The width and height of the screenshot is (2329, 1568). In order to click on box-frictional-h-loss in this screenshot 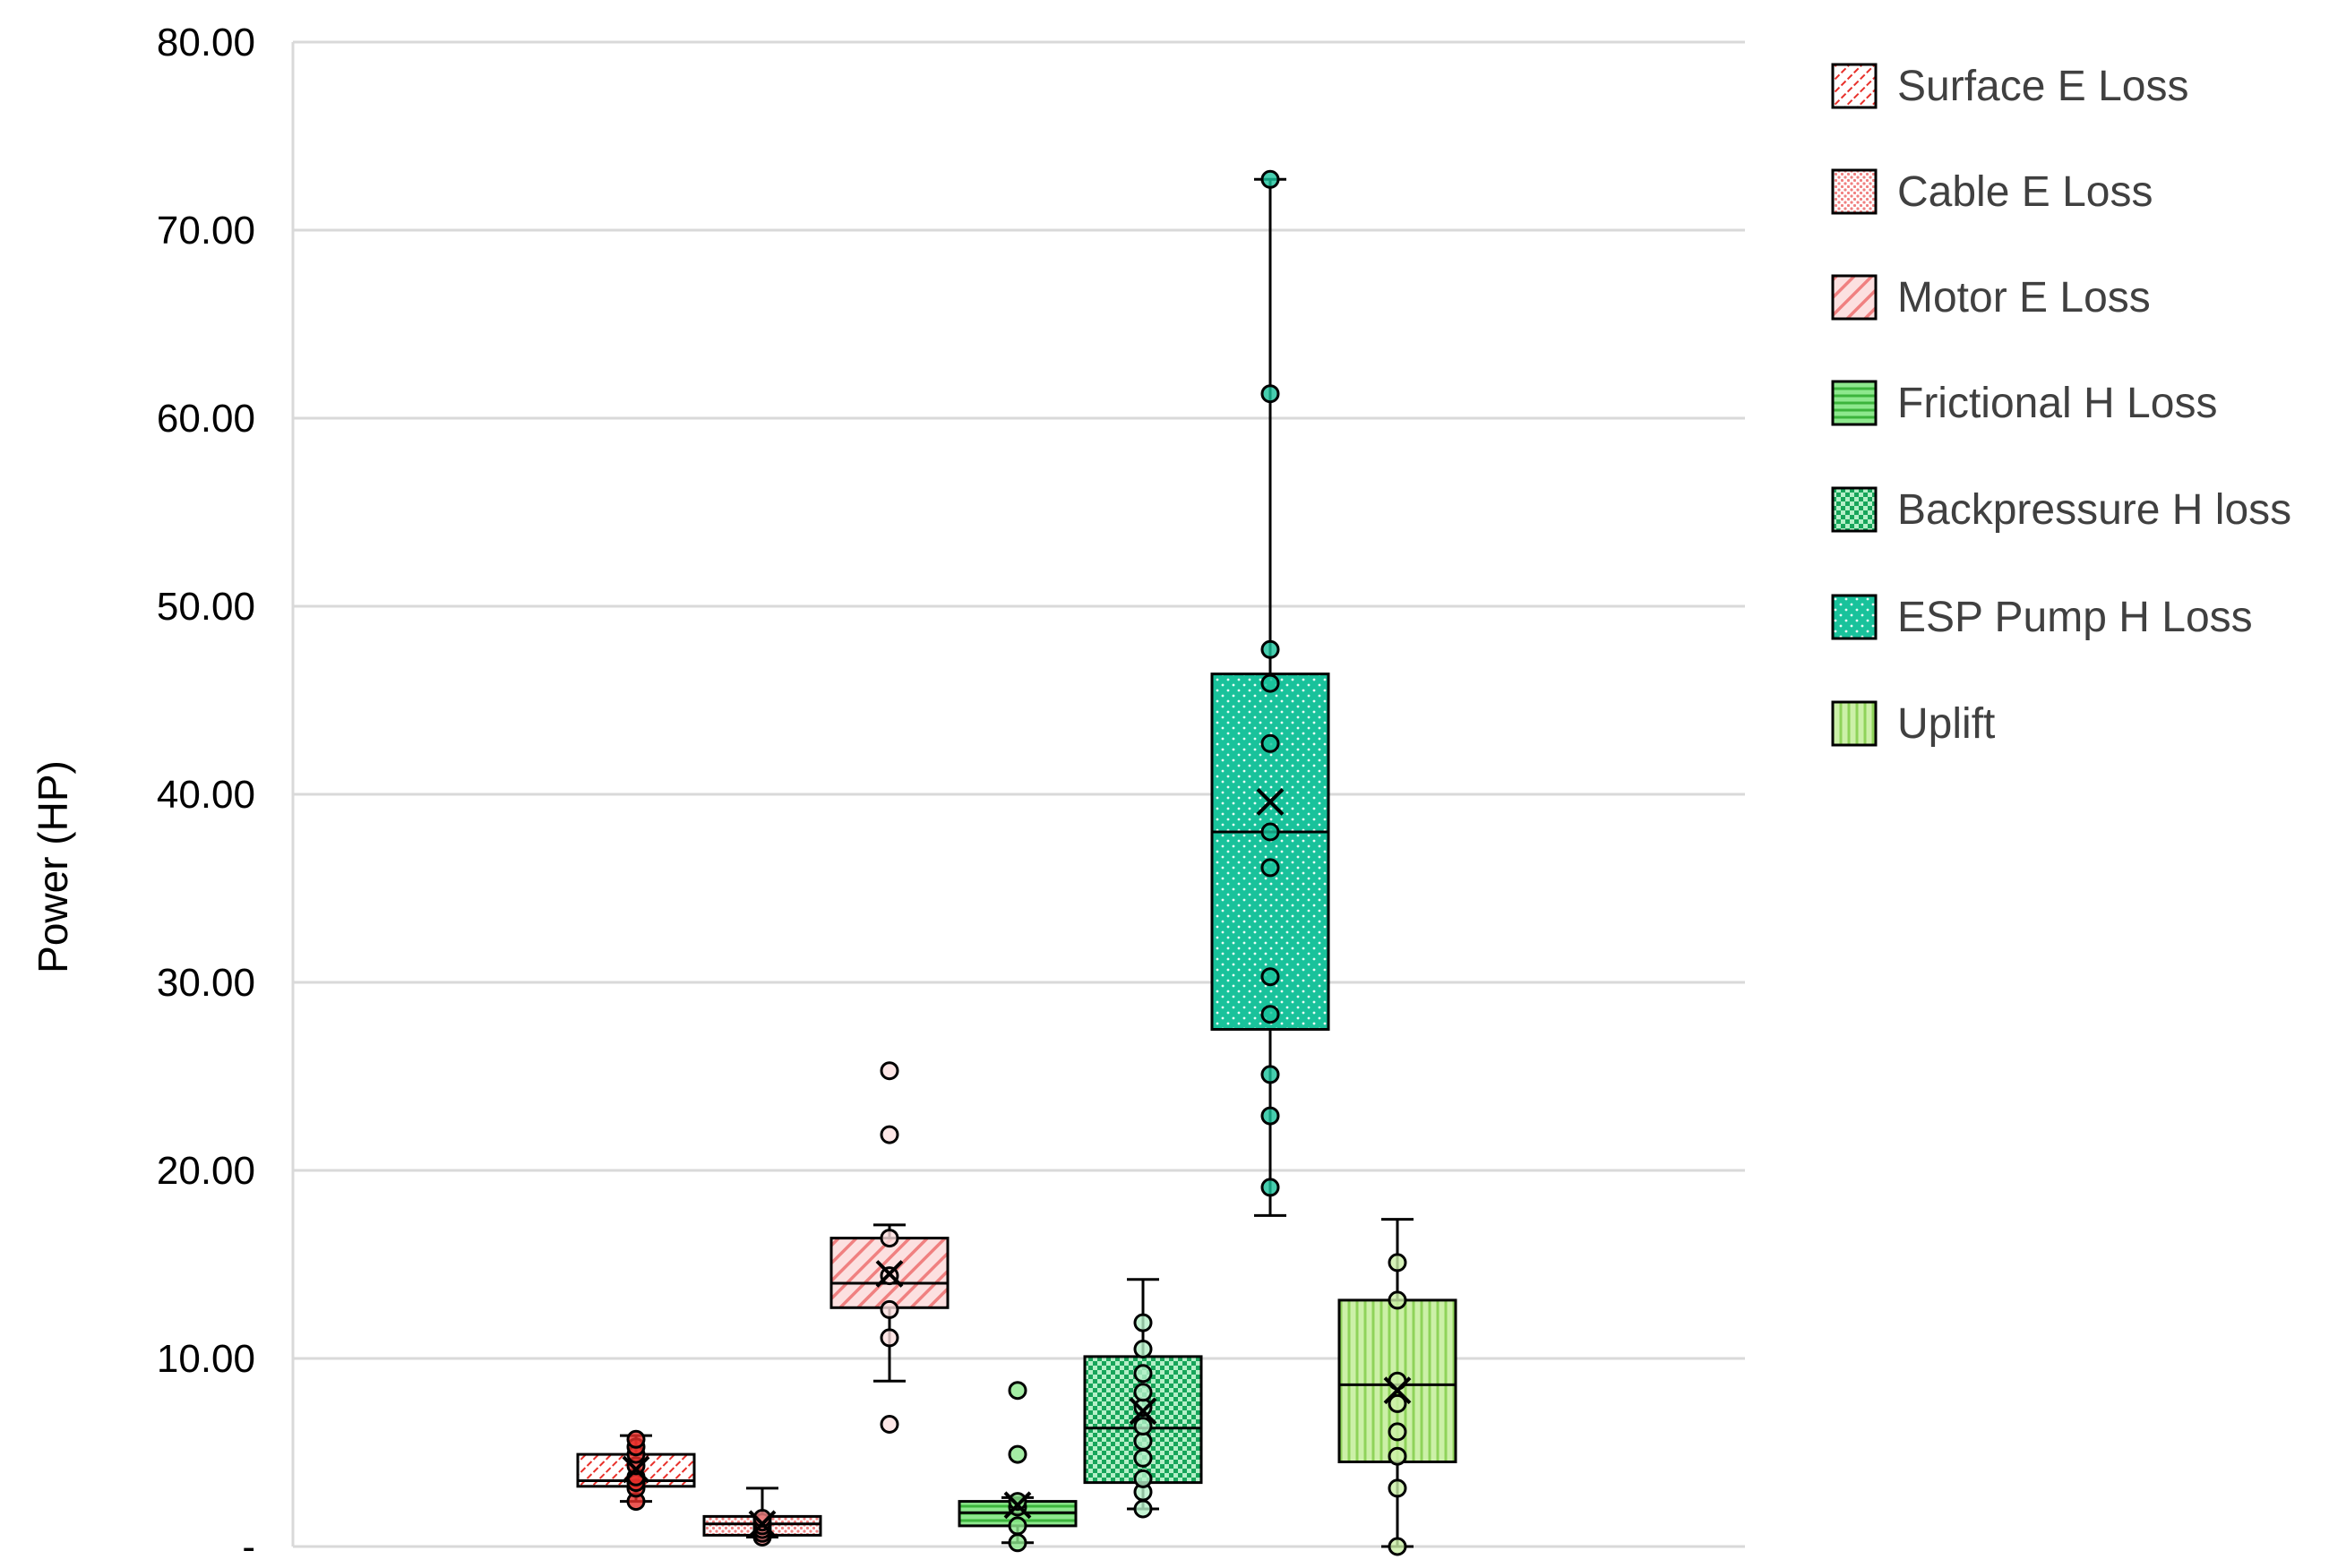, I will do `click(1018, 1467)`.